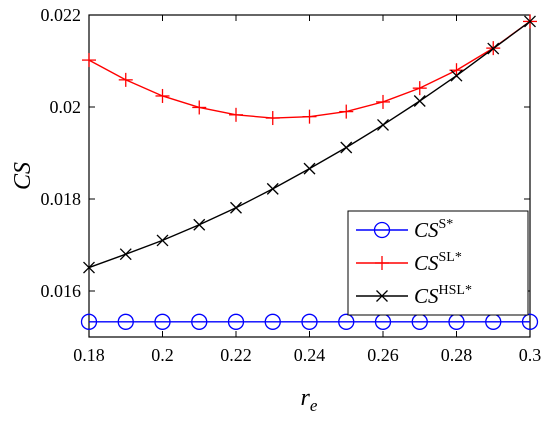 This screenshot has height=421, width=550. Describe the element at coordinates (457, 355) in the screenshot. I see `x-tick-label: 0.28` at that location.